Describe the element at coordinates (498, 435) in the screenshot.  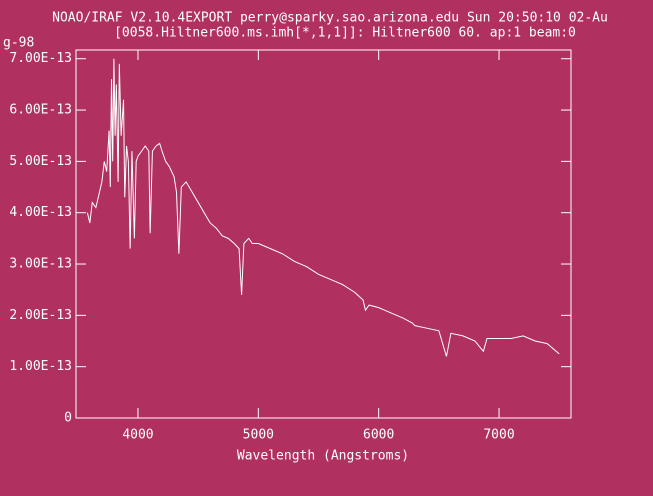
I see `x-tick-label: 7000` at that location.